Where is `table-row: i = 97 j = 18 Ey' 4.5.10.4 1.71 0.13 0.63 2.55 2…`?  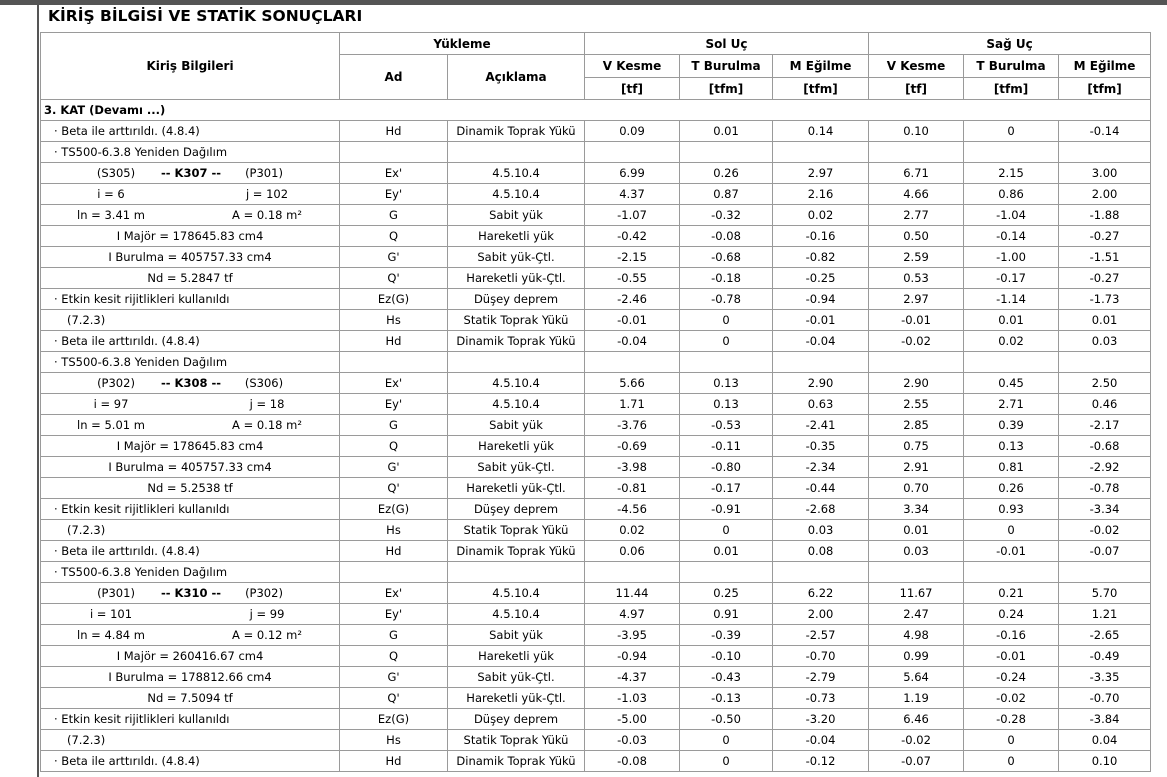
table-row: i = 97 j = 18 Ey' 4.5.10.4 1.71 0.13 0.63 2.55 2… is located at coordinates (596, 404).